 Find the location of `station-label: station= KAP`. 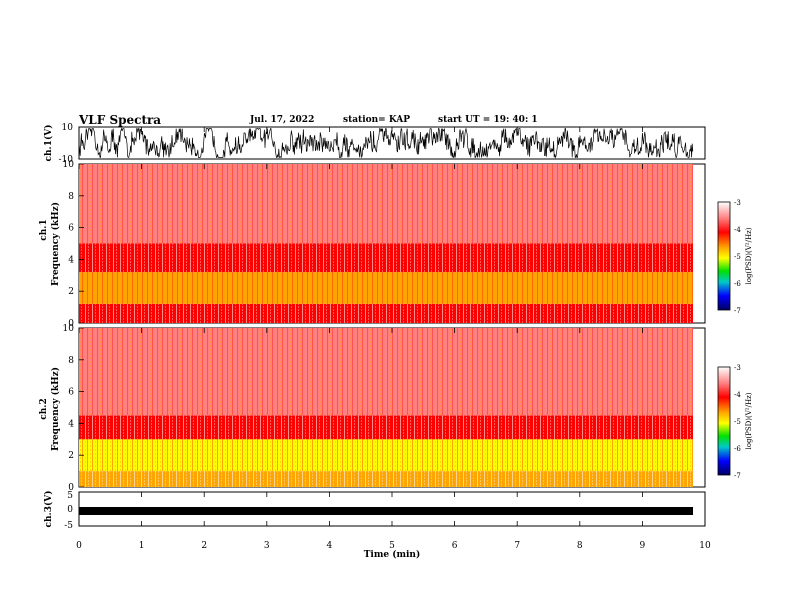

station-label: station= KAP is located at coordinates (377, 120).